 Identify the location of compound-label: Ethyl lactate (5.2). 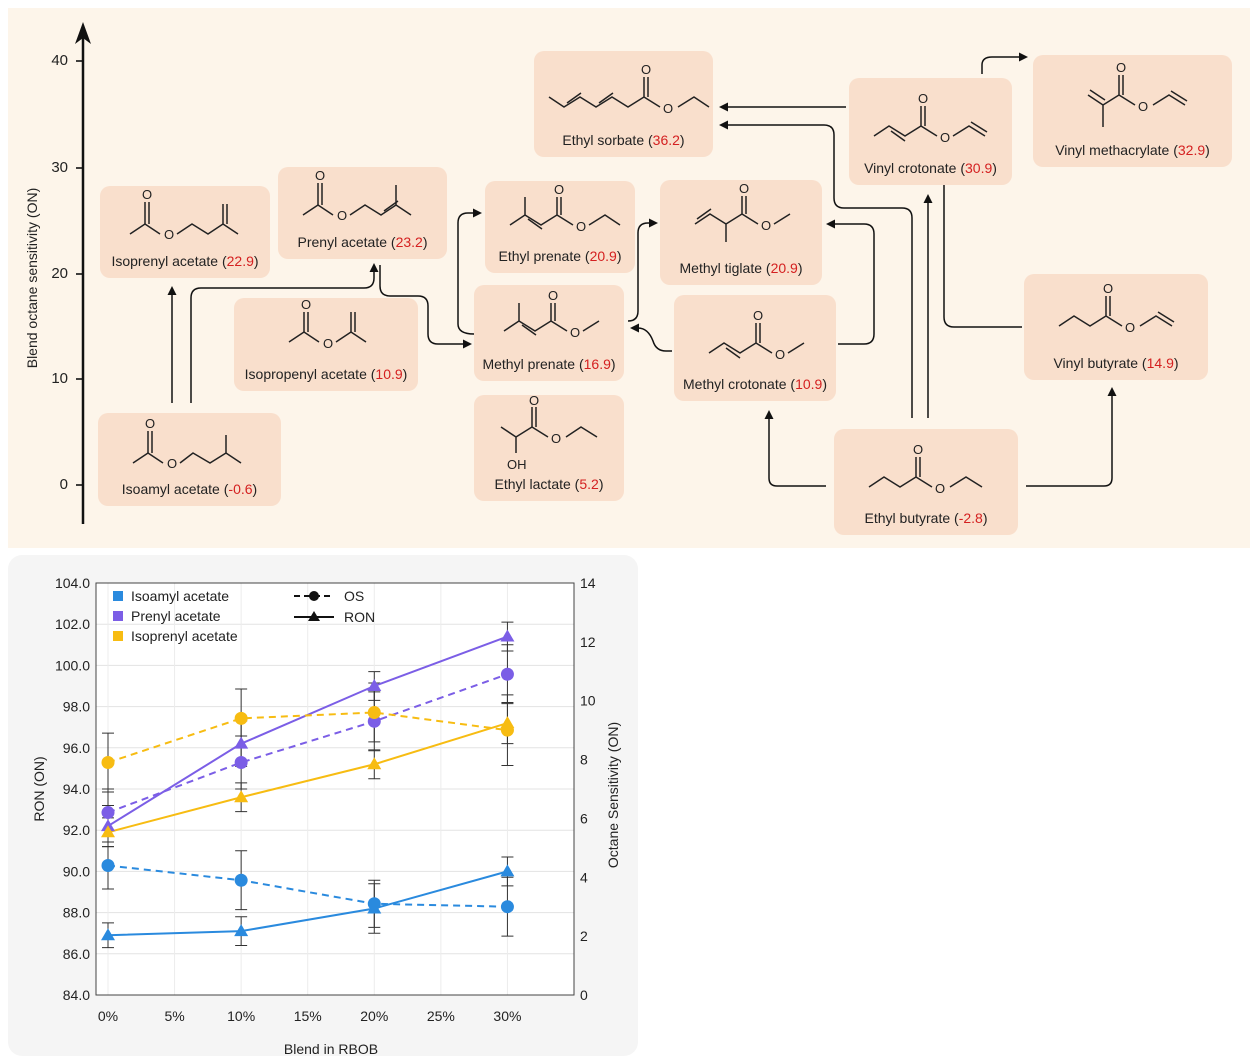
(549, 484).